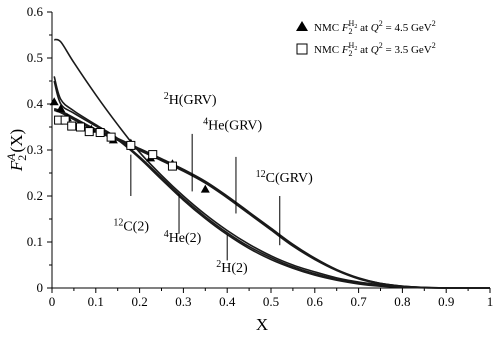 This screenshot has width=494, height=337. Describe the element at coordinates (190, 100) in the screenshot. I see `annotation-label-h2grv: 2H(GRV)` at that location.